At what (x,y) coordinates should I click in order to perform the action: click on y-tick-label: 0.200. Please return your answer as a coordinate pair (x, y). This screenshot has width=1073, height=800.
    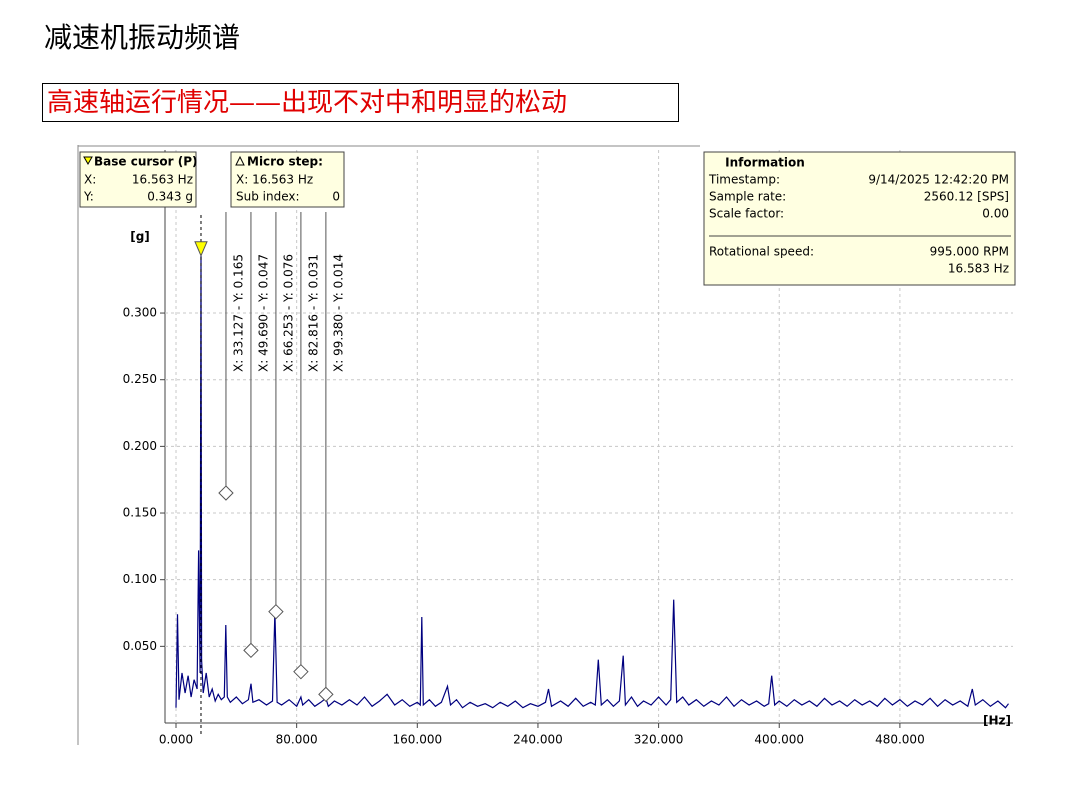
    Looking at the image, I should click on (140, 446).